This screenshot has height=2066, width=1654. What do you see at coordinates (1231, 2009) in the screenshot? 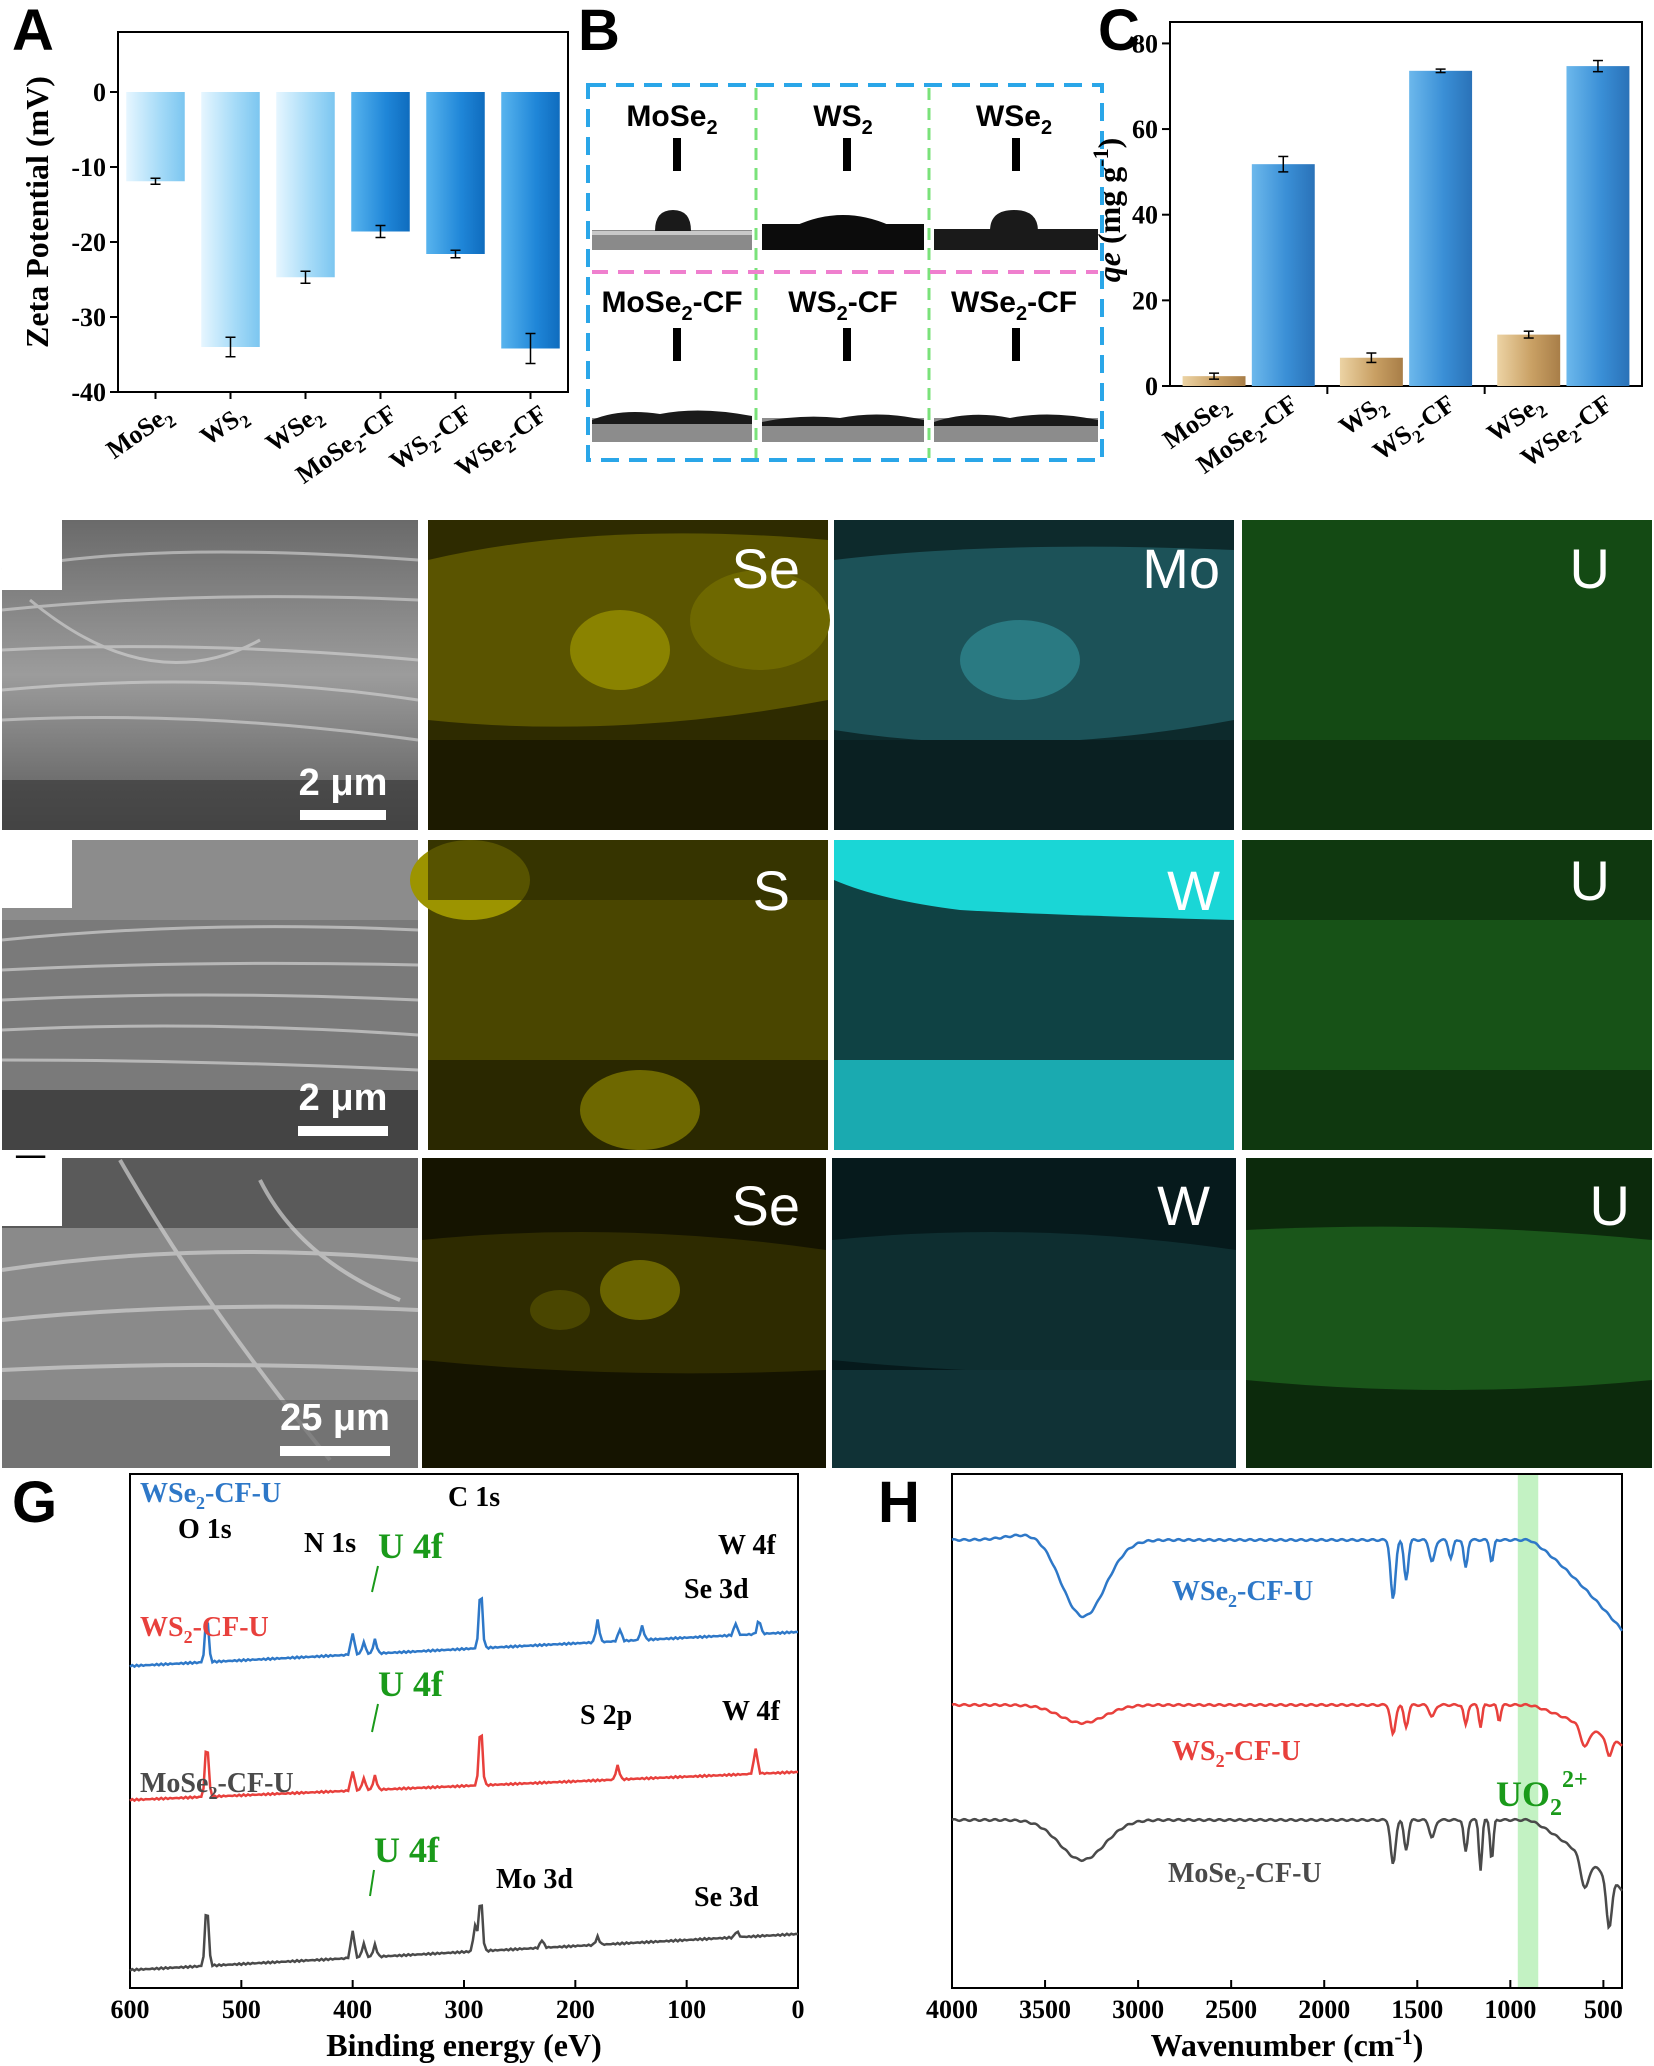
I see `xtick-label-h: 2500` at bounding box center [1231, 2009].